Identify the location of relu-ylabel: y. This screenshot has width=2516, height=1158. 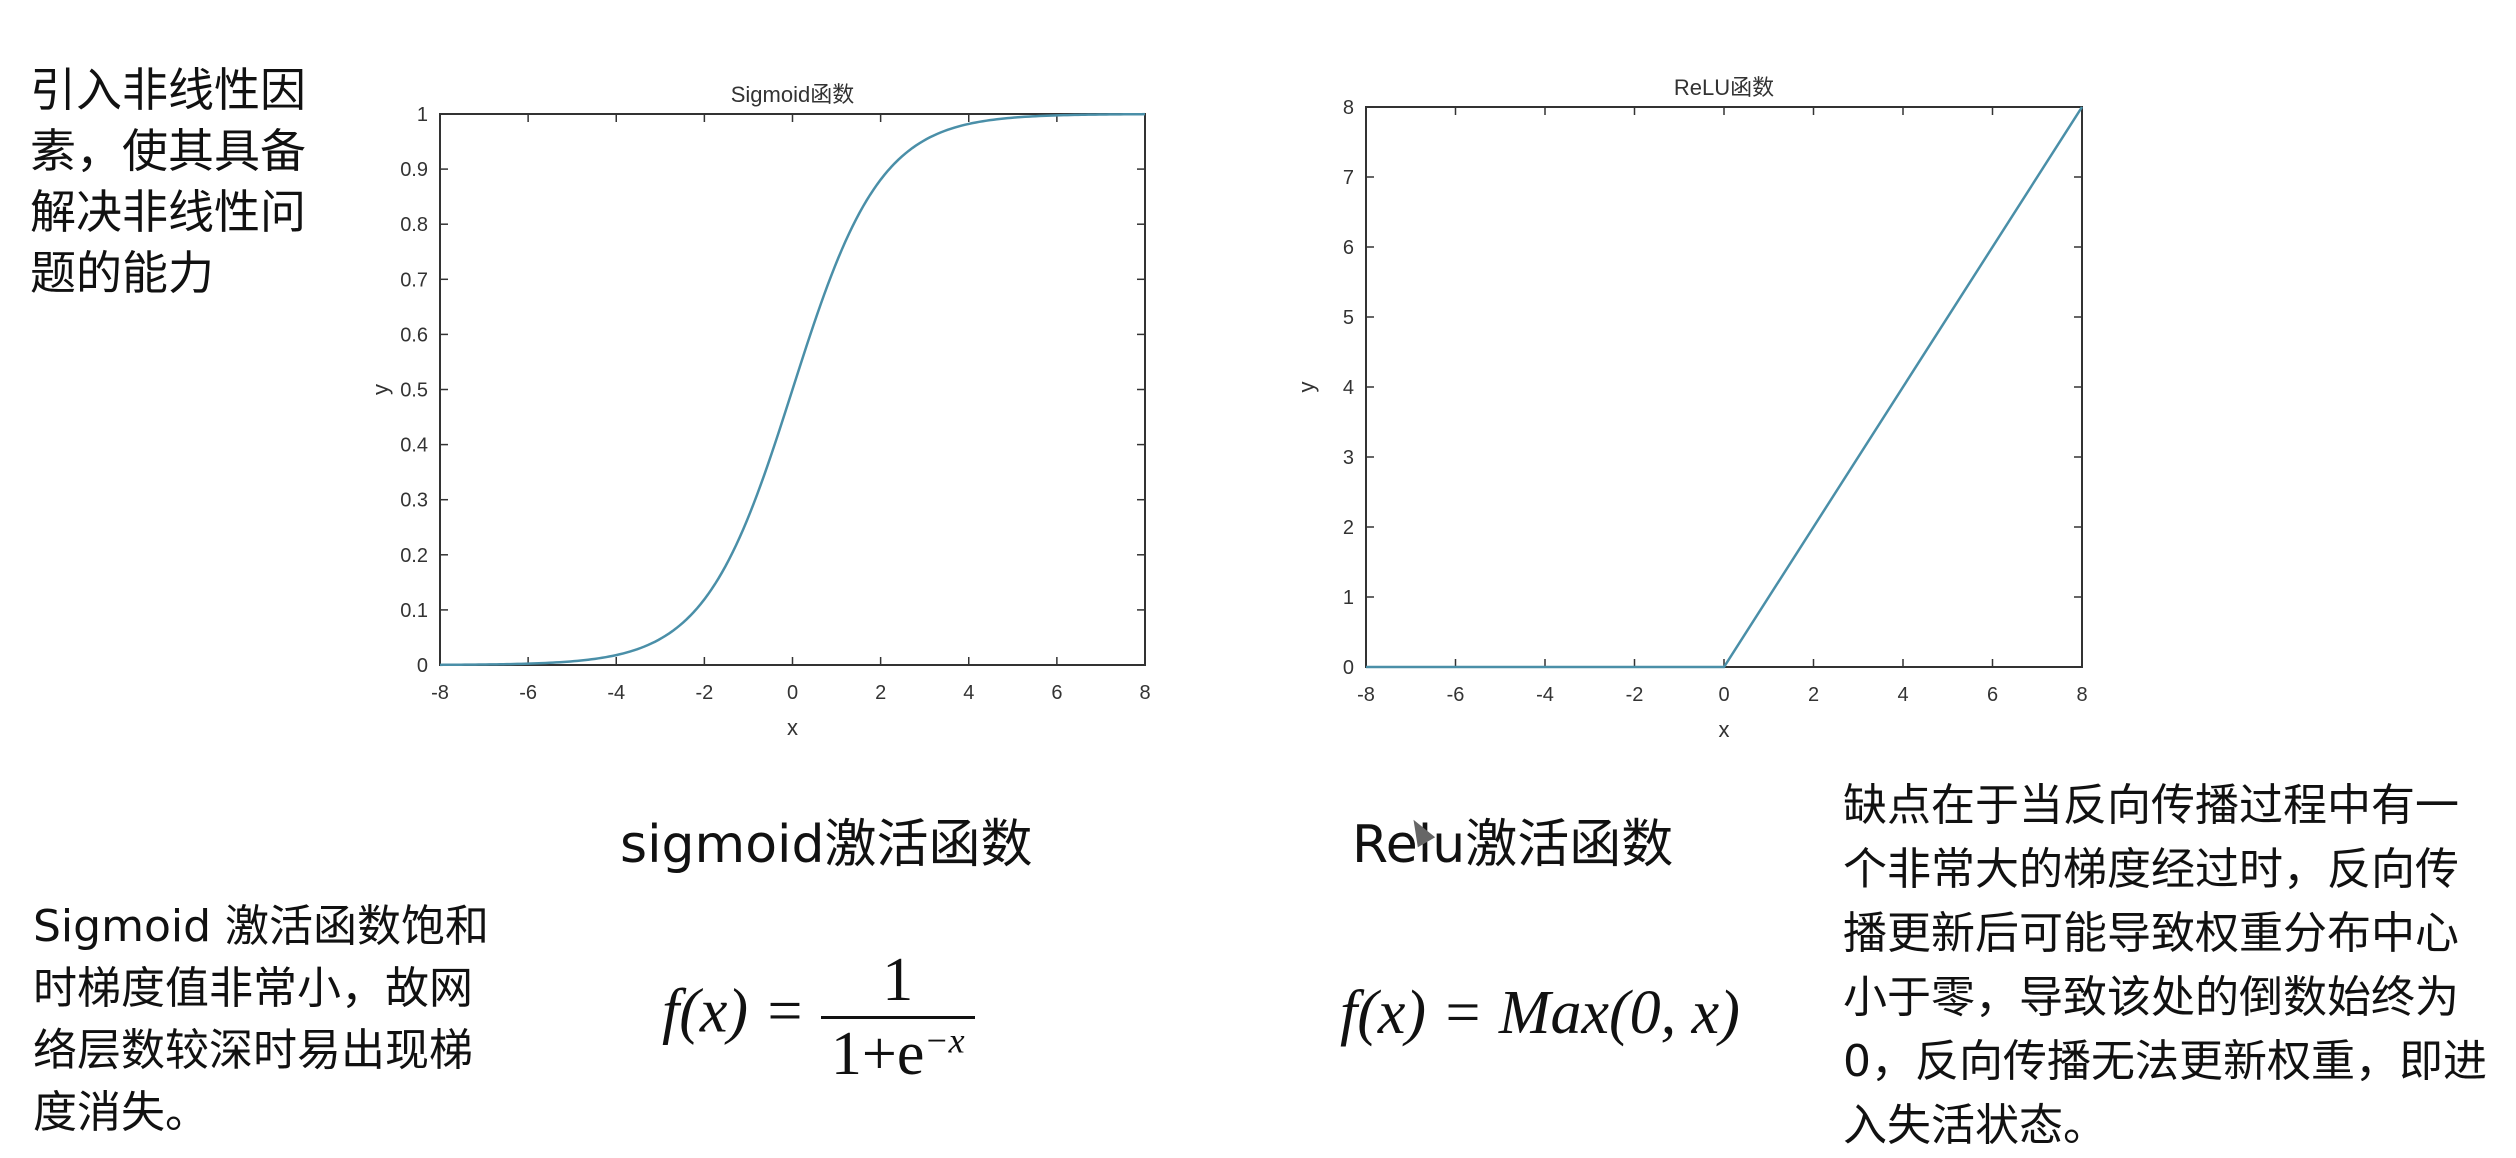
(1309, 387).